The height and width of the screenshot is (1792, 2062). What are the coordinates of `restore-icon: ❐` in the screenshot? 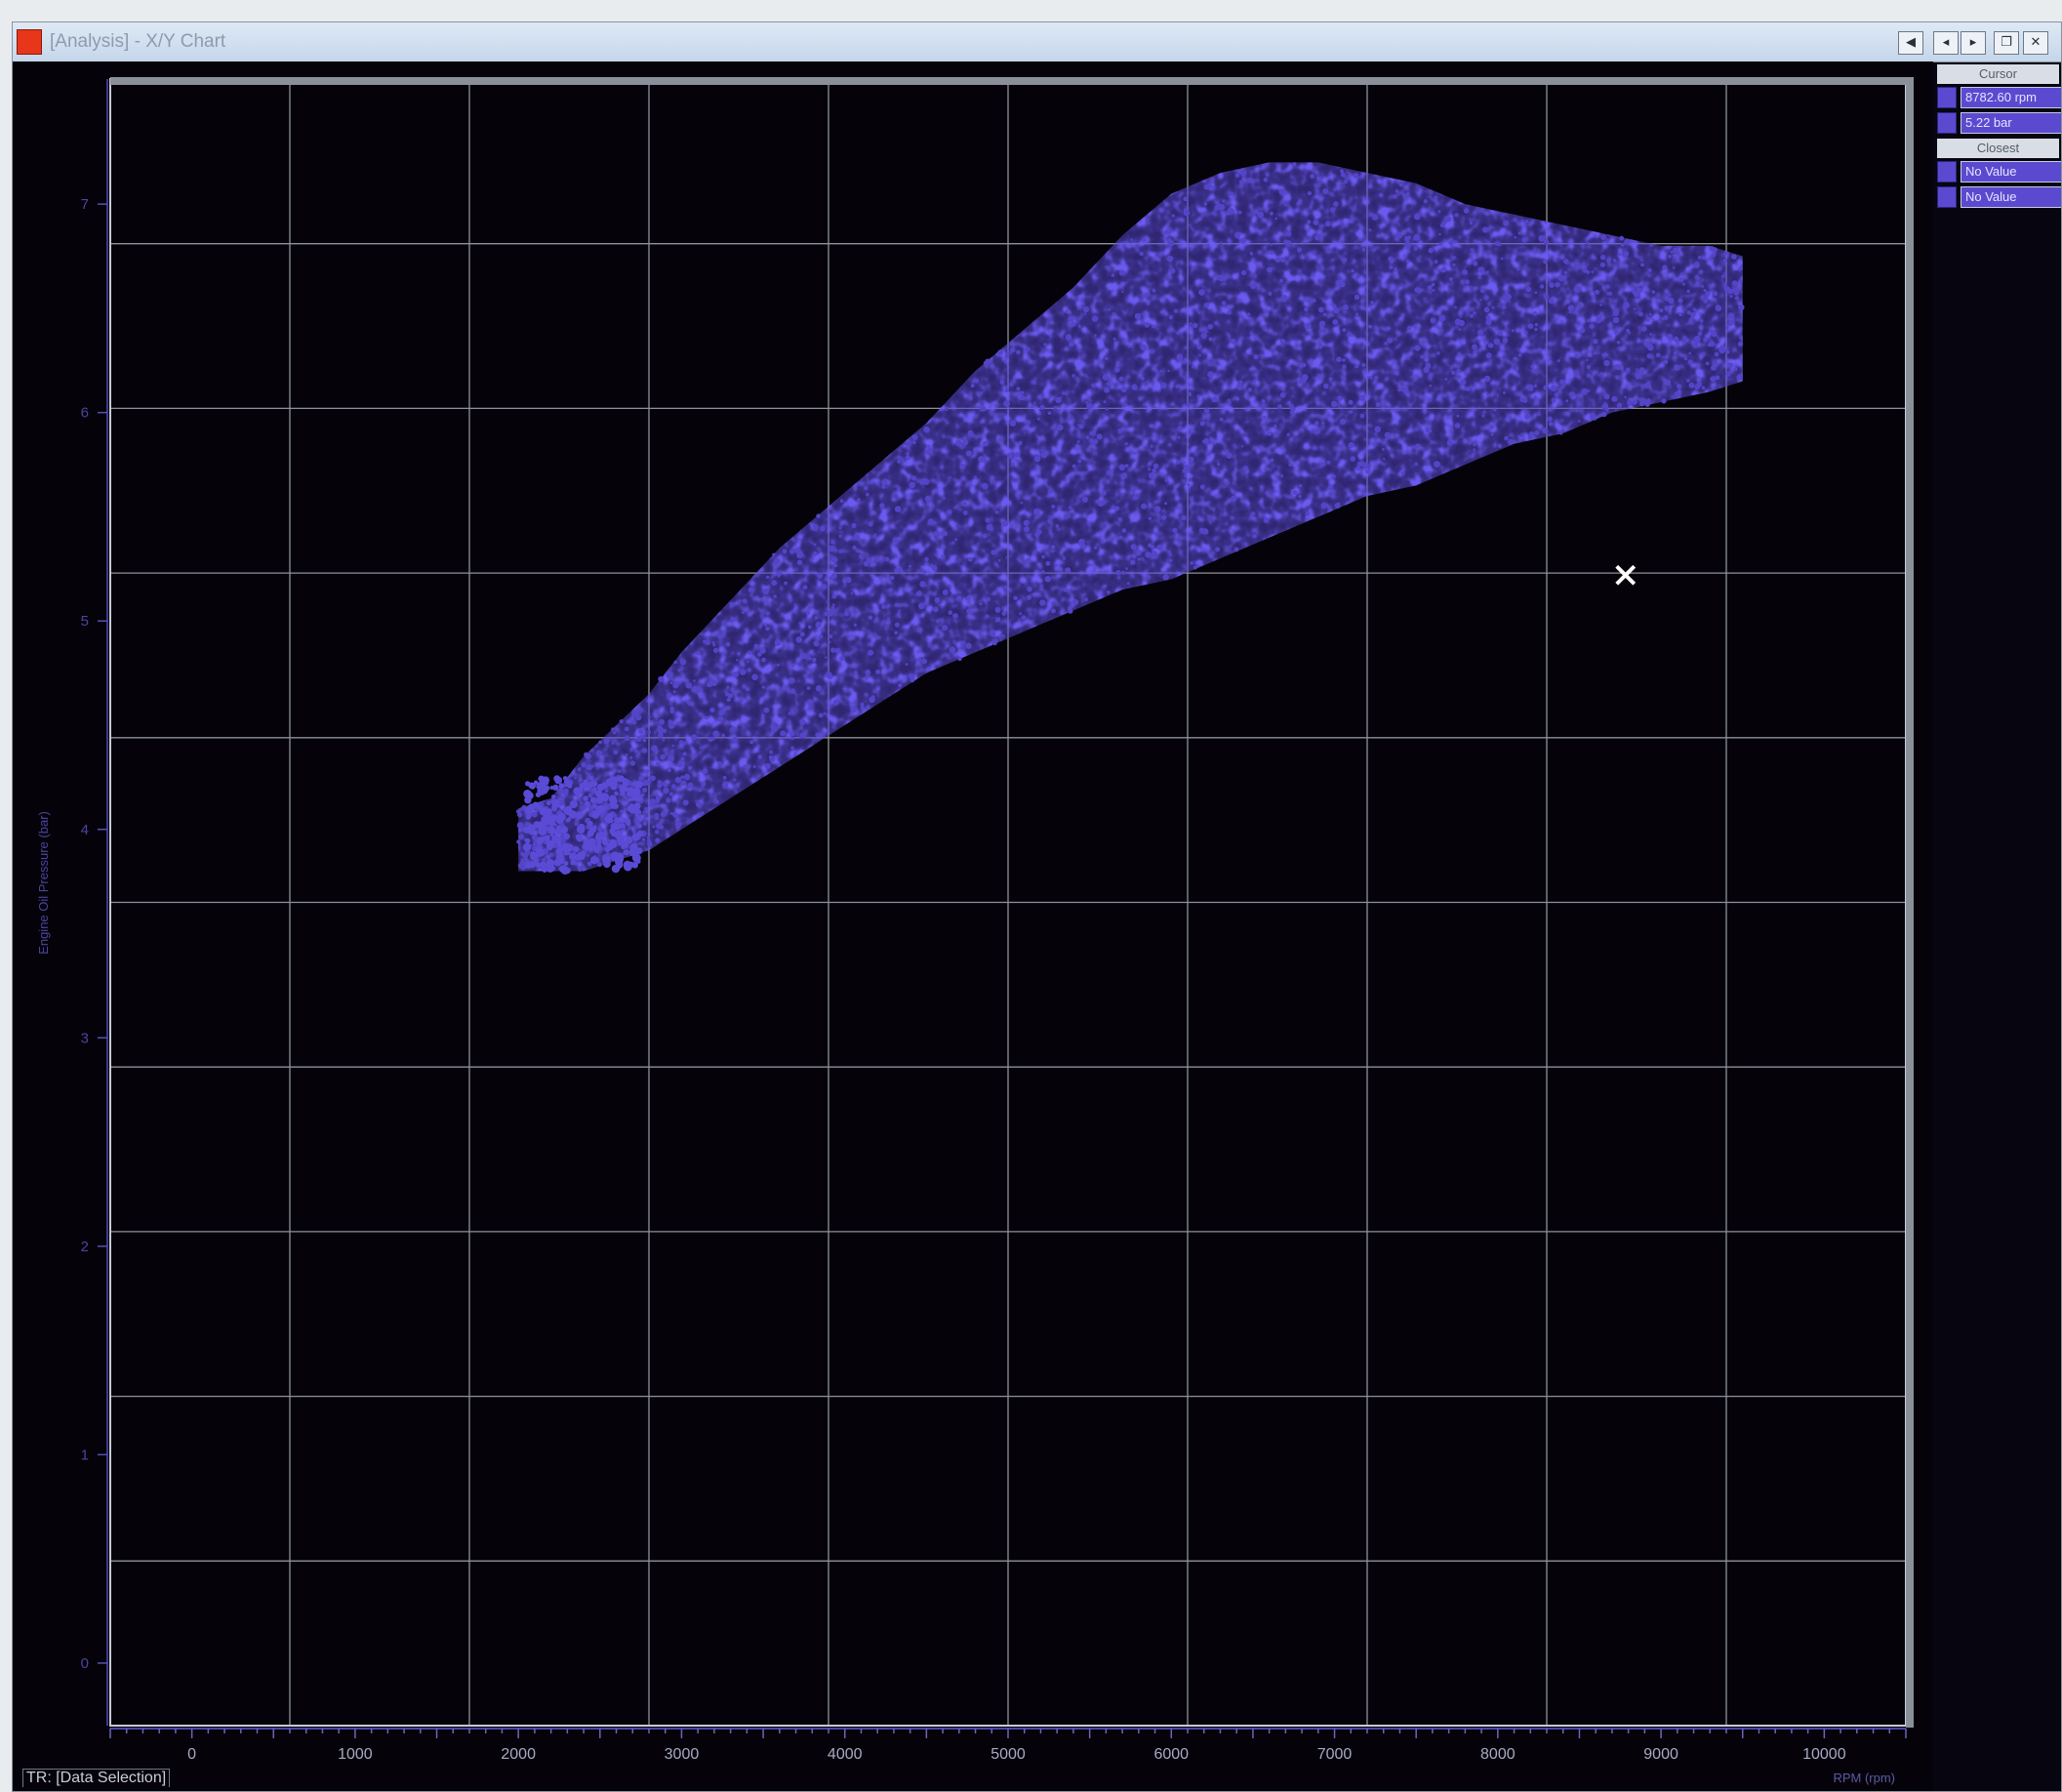 It's located at (2007, 43).